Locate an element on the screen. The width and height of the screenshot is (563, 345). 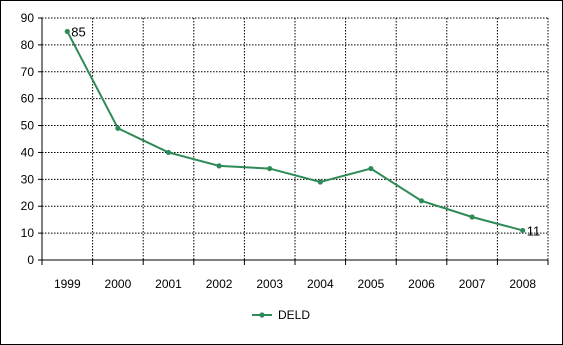
x-tick-label: 2006 is located at coordinates (421, 284).